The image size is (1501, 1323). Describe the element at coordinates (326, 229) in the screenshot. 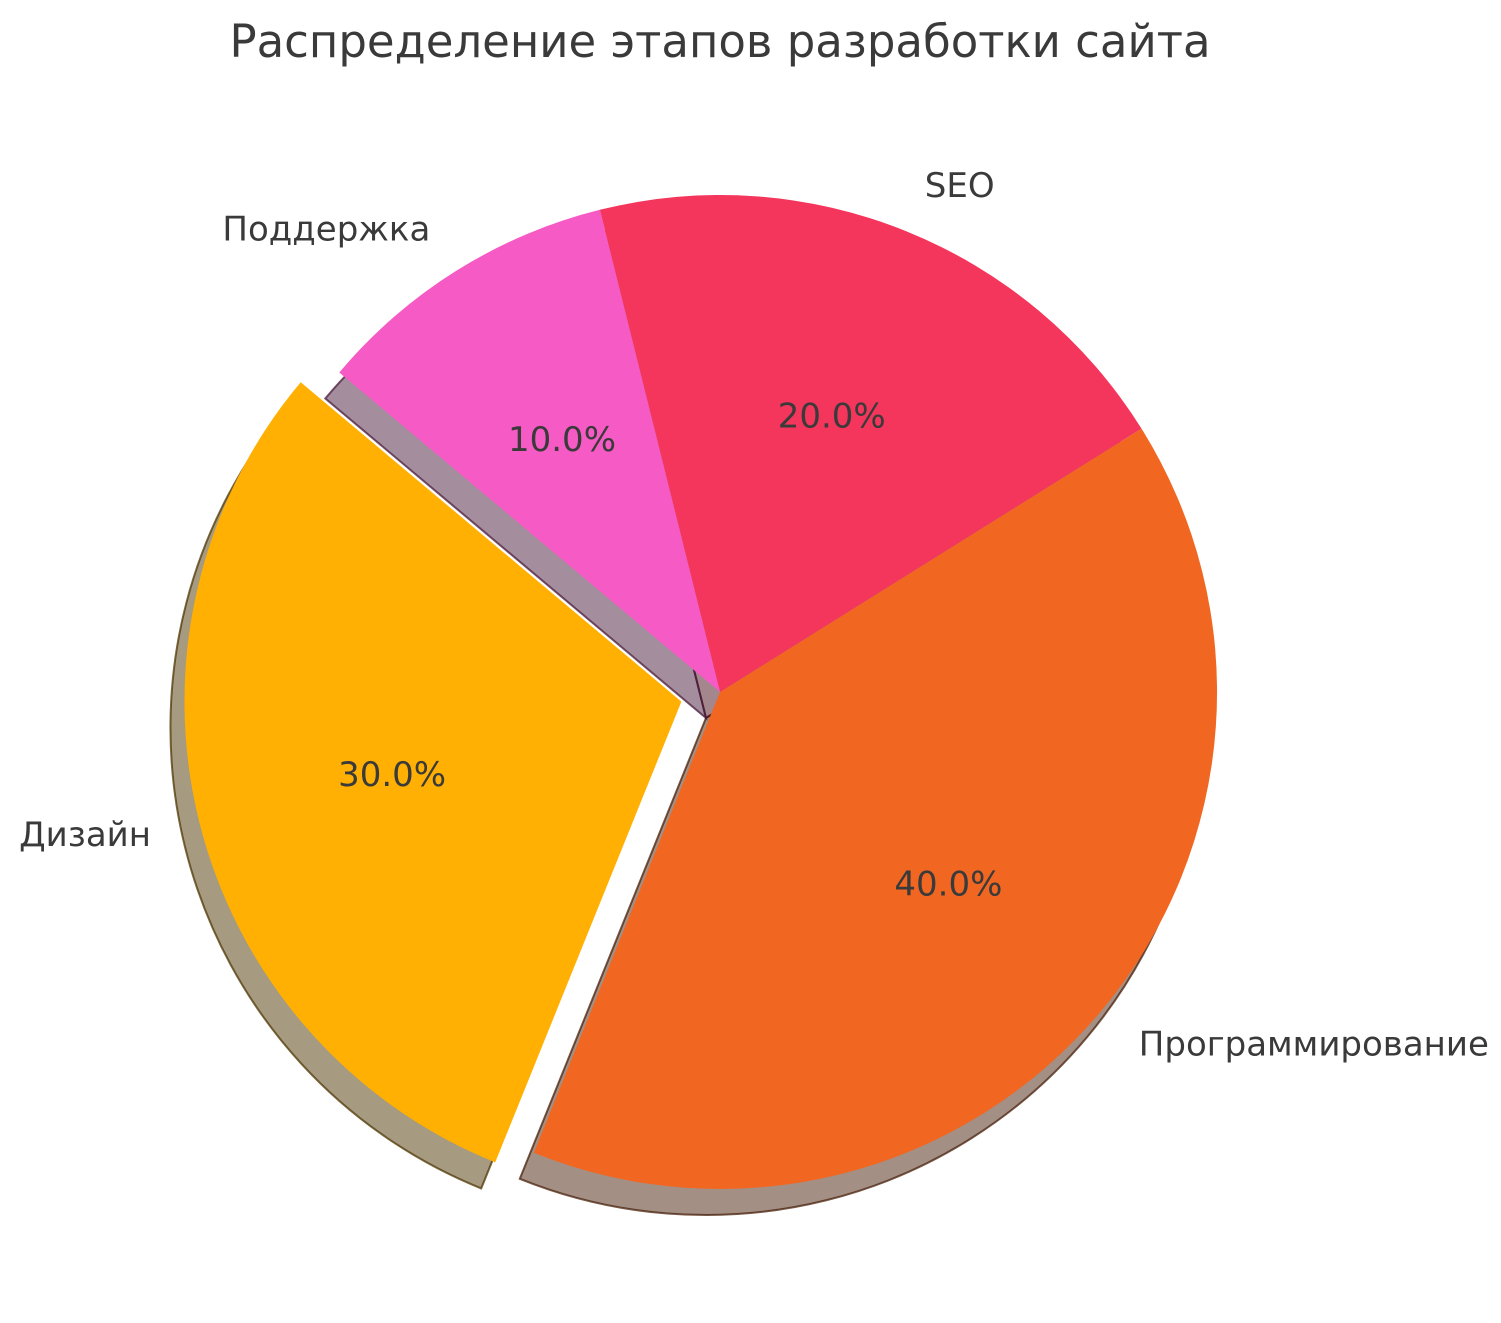

I see `slice-label-3: Поддержка` at that location.